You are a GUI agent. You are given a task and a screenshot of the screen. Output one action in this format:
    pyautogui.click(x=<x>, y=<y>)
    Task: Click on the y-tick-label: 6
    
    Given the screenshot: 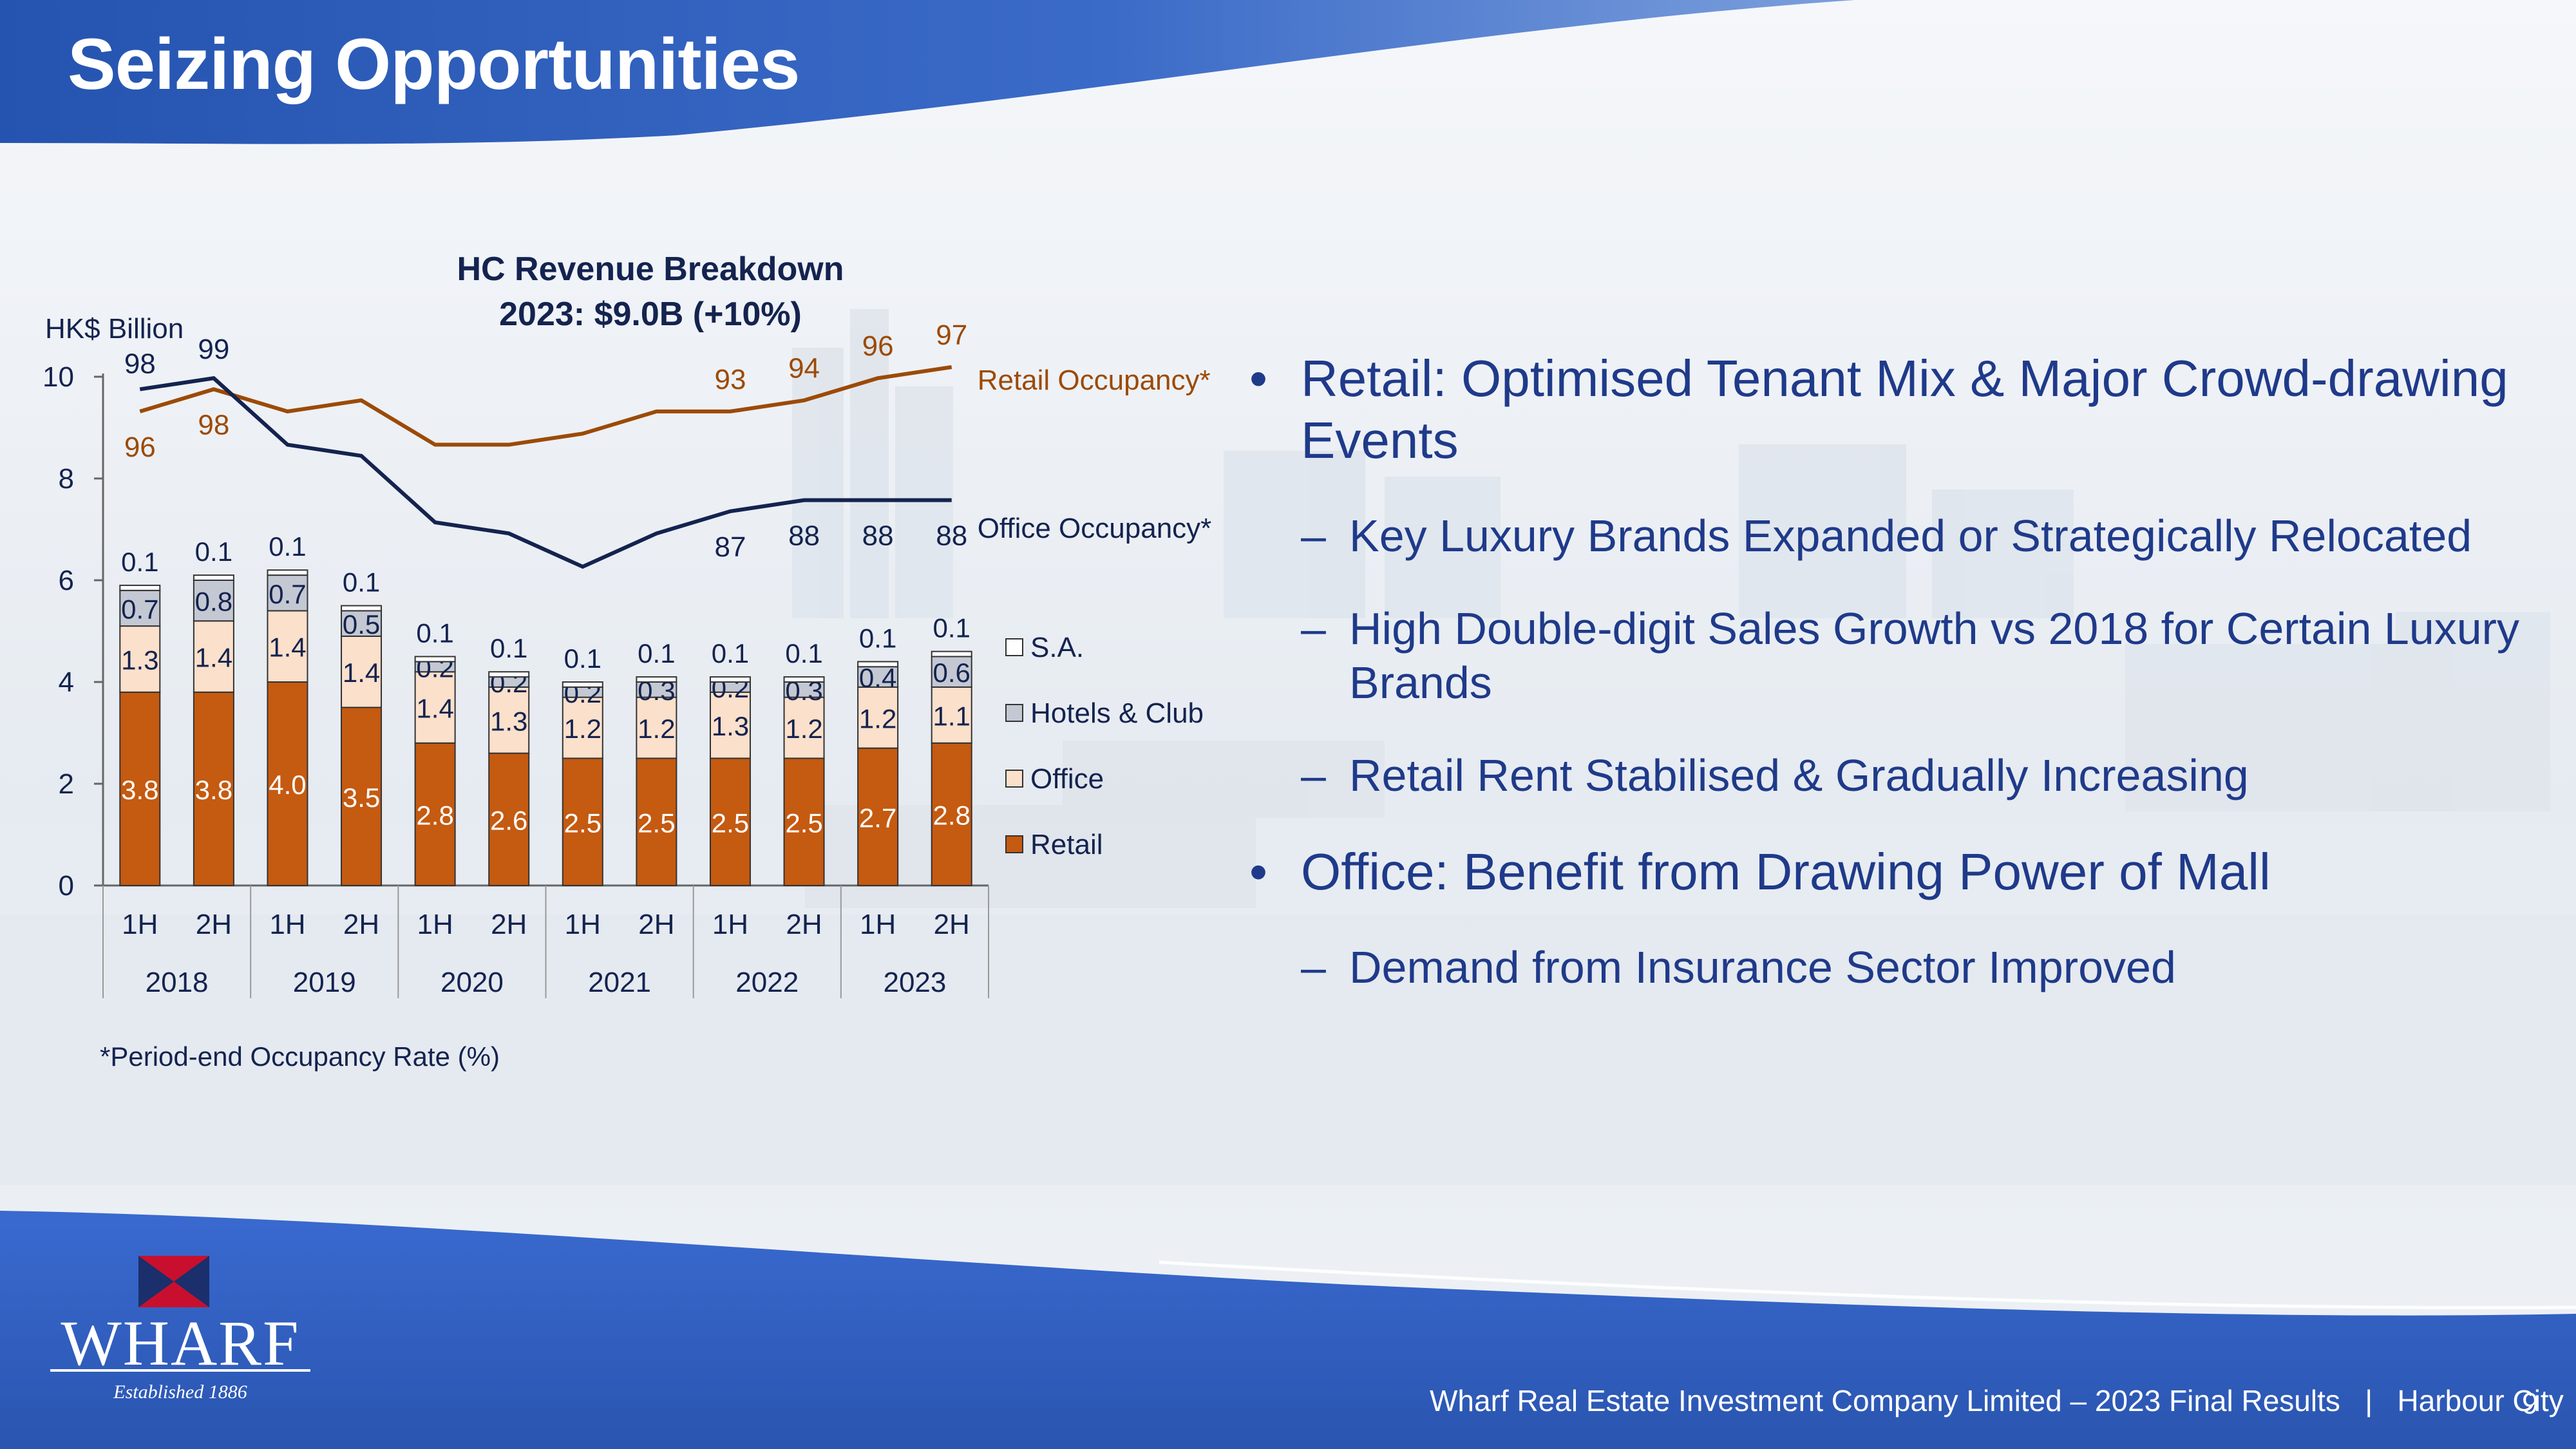 What is the action you would take?
    pyautogui.click(x=66, y=580)
    